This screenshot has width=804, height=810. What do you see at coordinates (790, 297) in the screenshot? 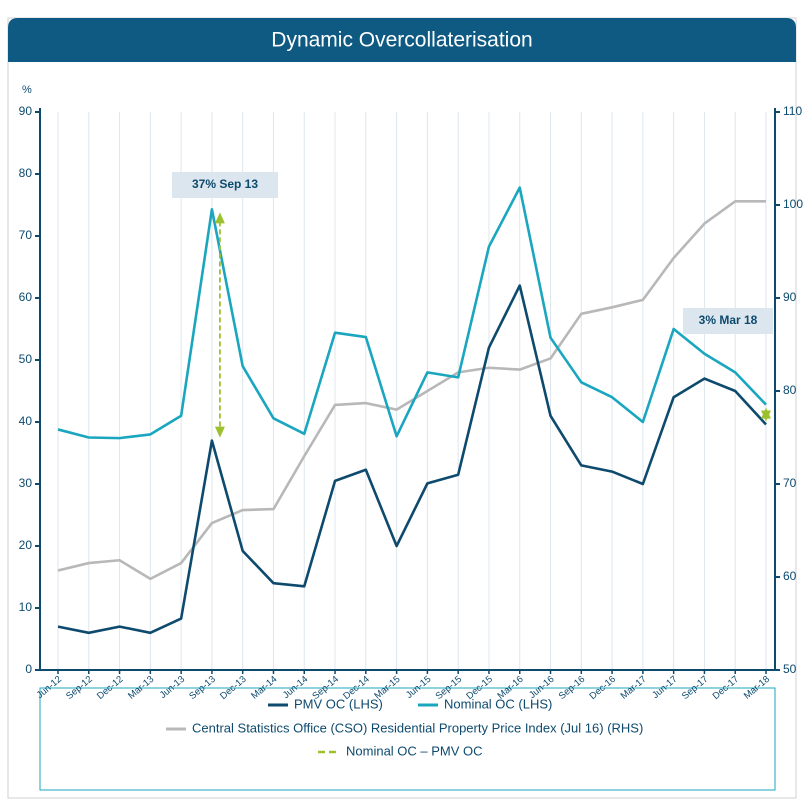
I see `y2-tick-label: 90` at bounding box center [790, 297].